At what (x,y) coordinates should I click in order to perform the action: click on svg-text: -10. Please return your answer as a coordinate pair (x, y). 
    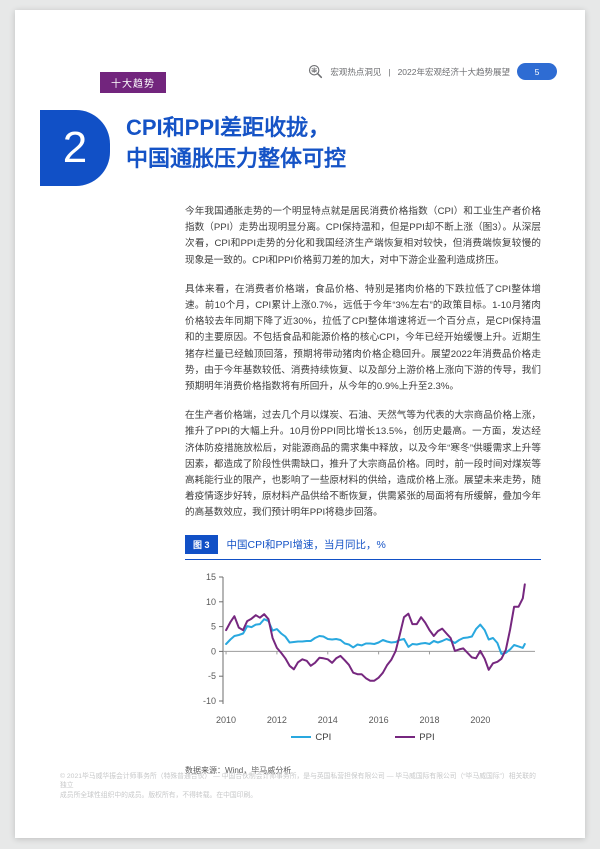
    Looking at the image, I should click on (209, 701).